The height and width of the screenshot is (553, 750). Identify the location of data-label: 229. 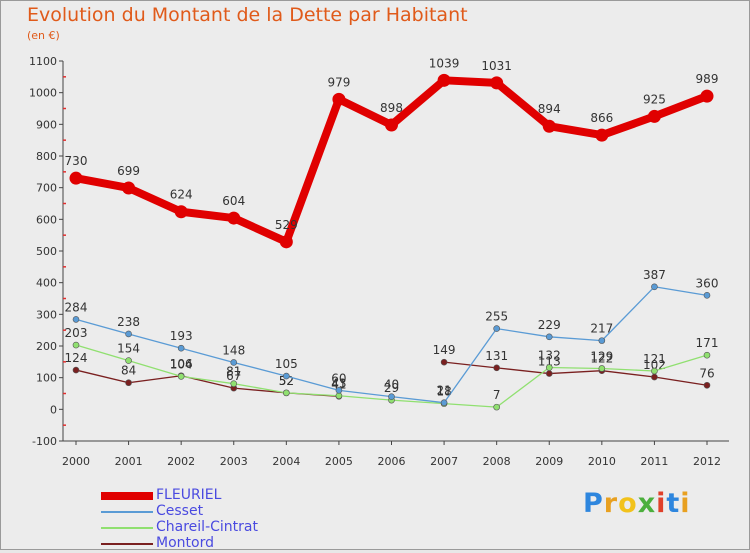
(549, 325).